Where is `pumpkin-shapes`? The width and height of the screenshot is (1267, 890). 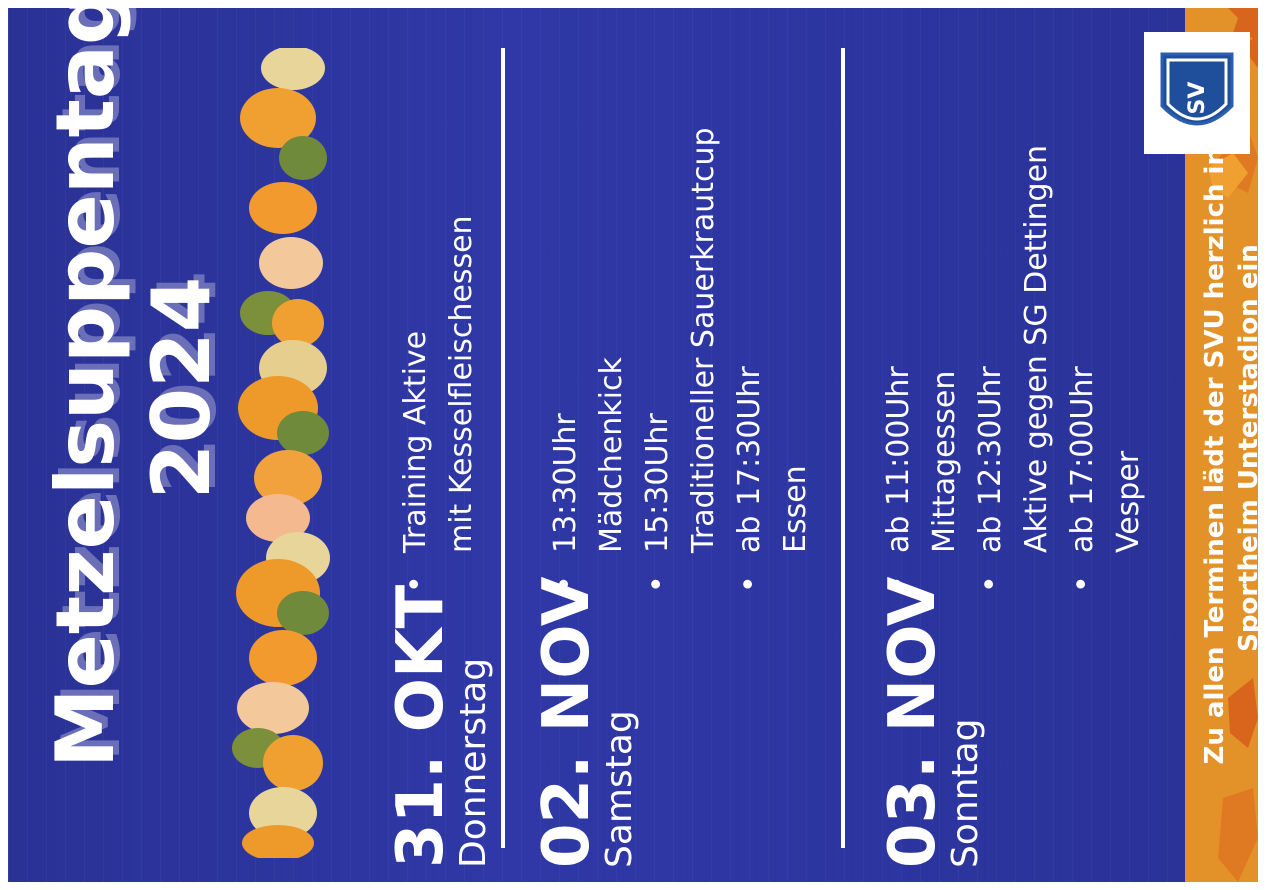 pumpkin-shapes is located at coordinates (281, 453).